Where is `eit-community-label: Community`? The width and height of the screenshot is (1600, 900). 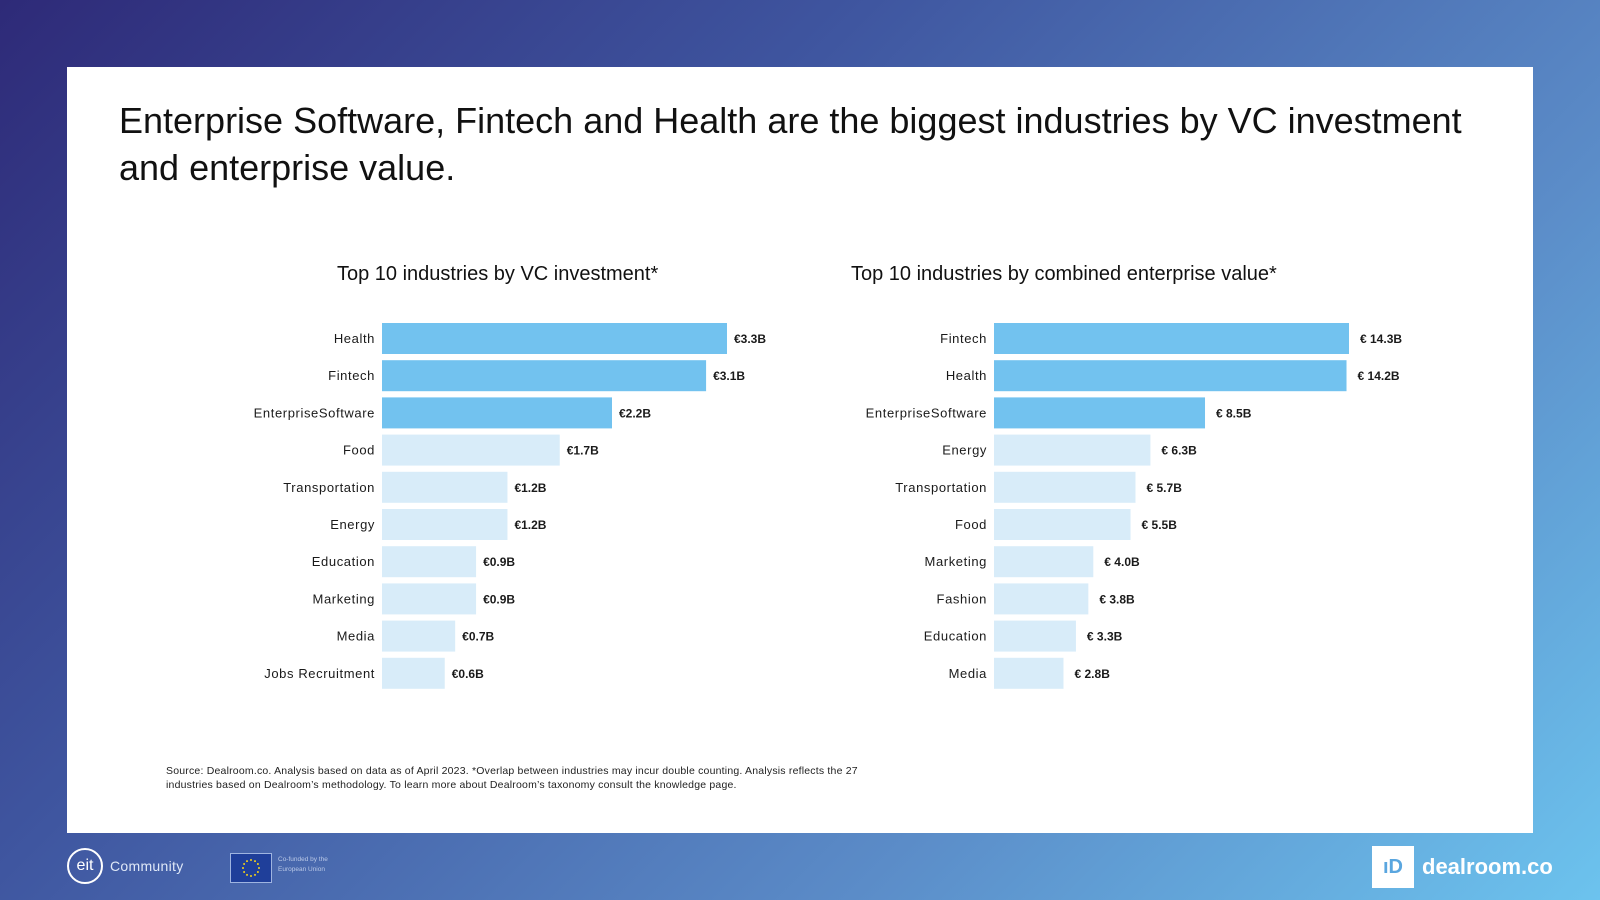 eit-community-label: Community is located at coordinates (147, 866).